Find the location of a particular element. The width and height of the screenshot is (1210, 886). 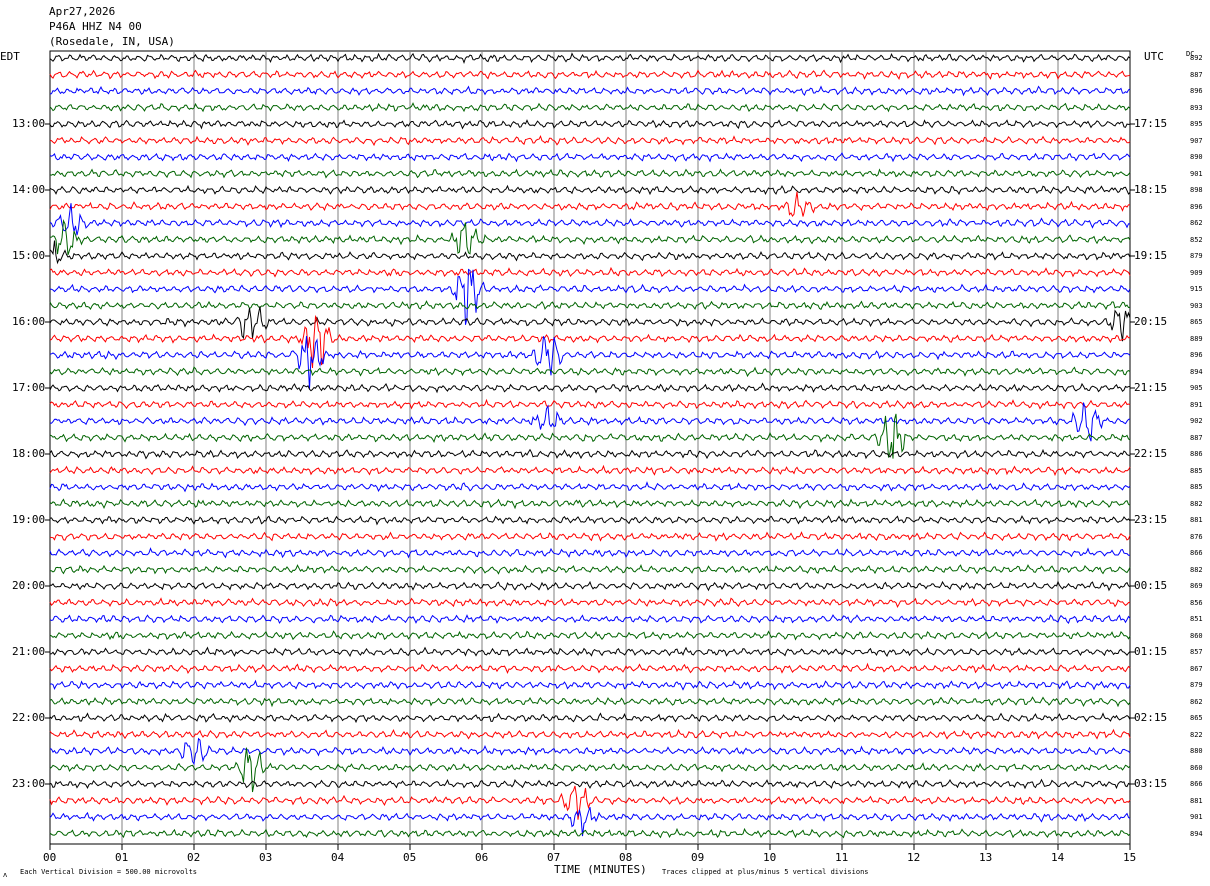

right-time-label: 17:15 is located at coordinates (1151, 123).